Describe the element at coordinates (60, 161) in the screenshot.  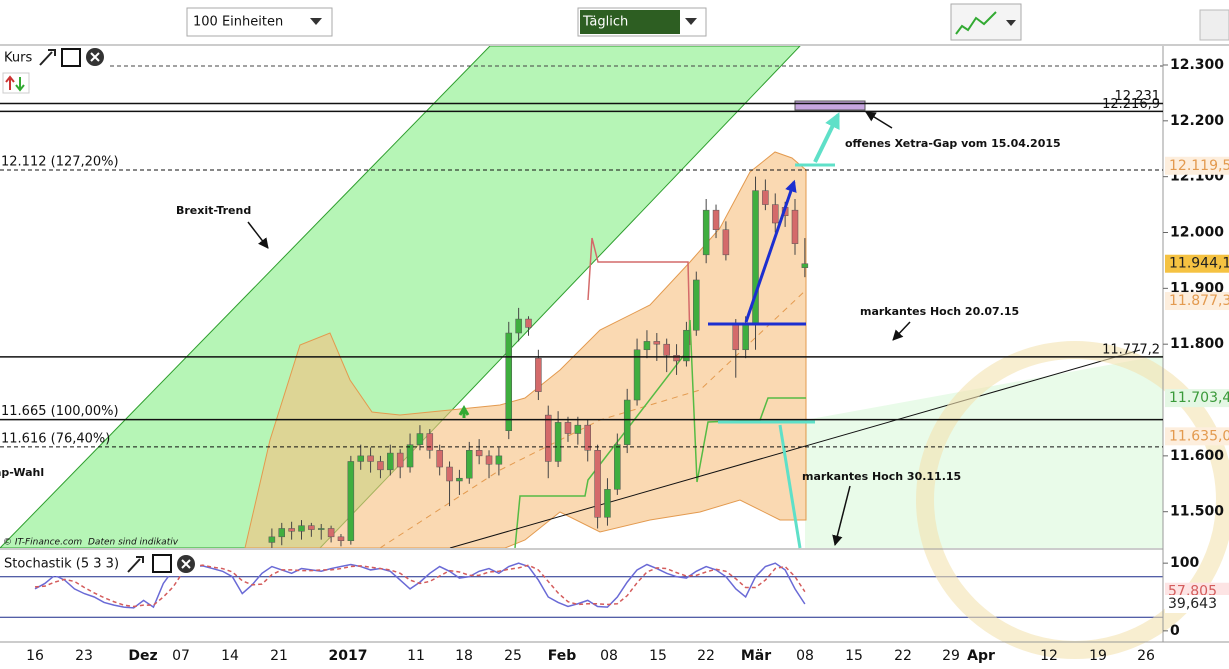
I see `level-label: 12.112 (127,20%)` at that location.